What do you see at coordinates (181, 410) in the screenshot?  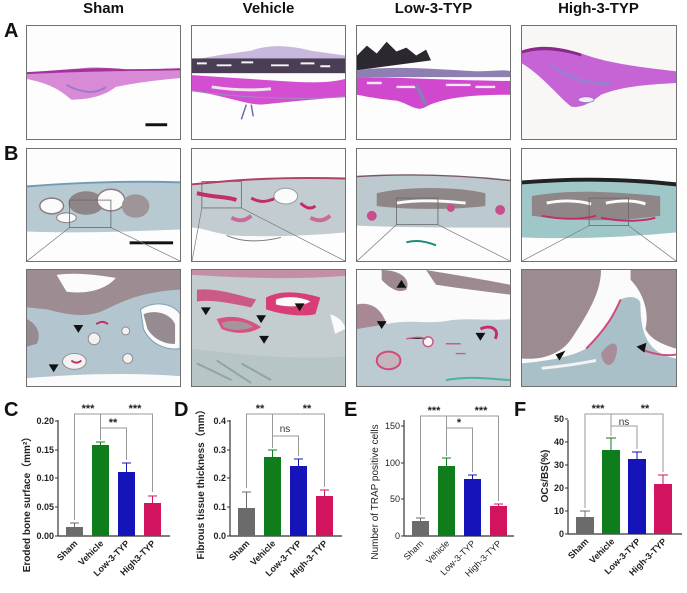 I see `panel-letter-d: D` at bounding box center [181, 410].